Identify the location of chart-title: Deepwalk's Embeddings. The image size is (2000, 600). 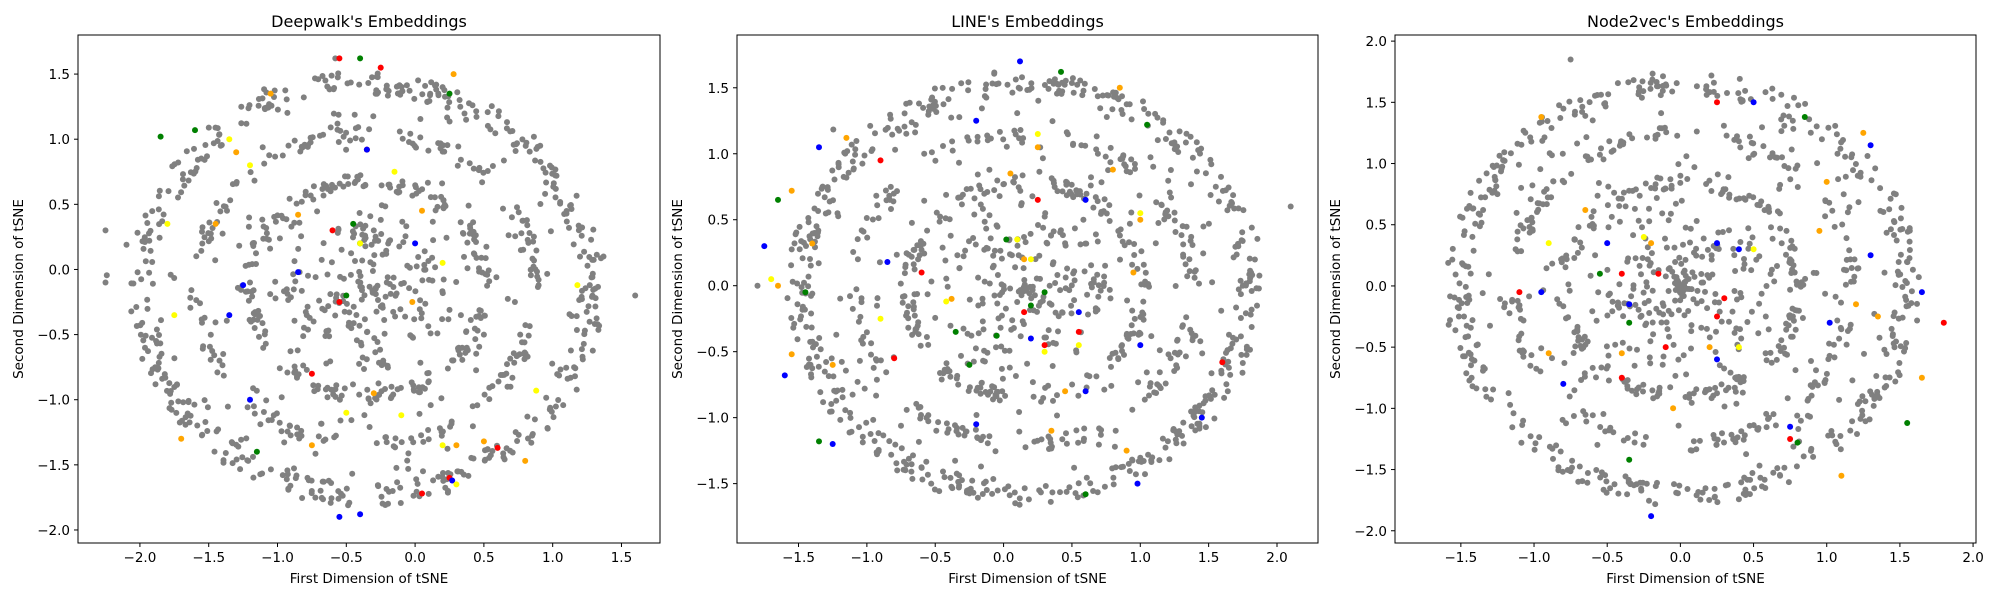
(369, 21).